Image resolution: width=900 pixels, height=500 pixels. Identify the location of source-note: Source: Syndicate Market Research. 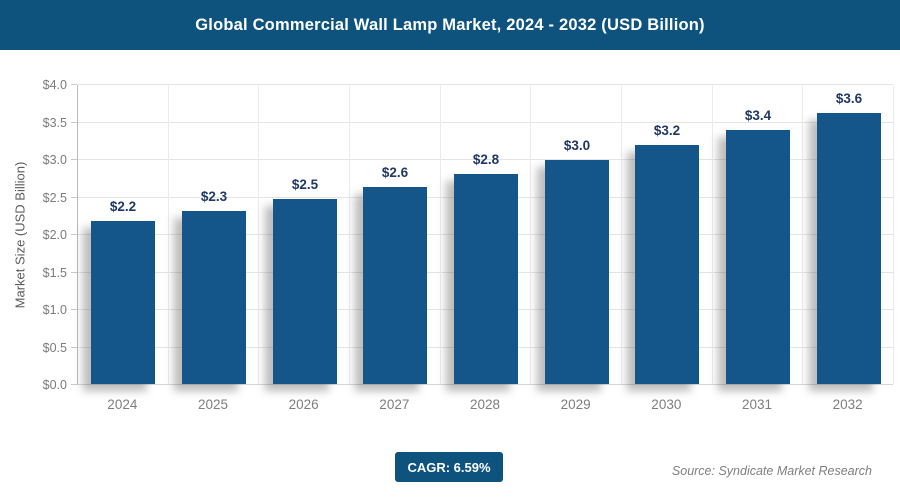
(771, 471).